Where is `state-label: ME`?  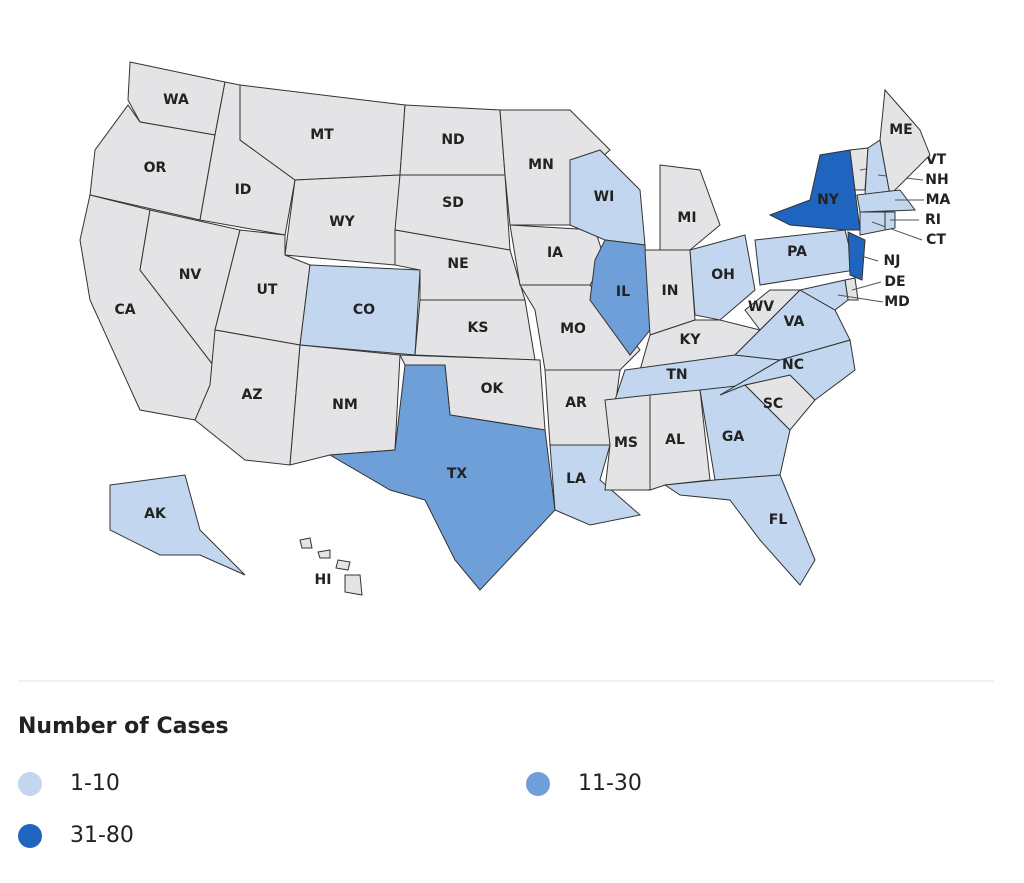 state-label: ME is located at coordinates (901, 130).